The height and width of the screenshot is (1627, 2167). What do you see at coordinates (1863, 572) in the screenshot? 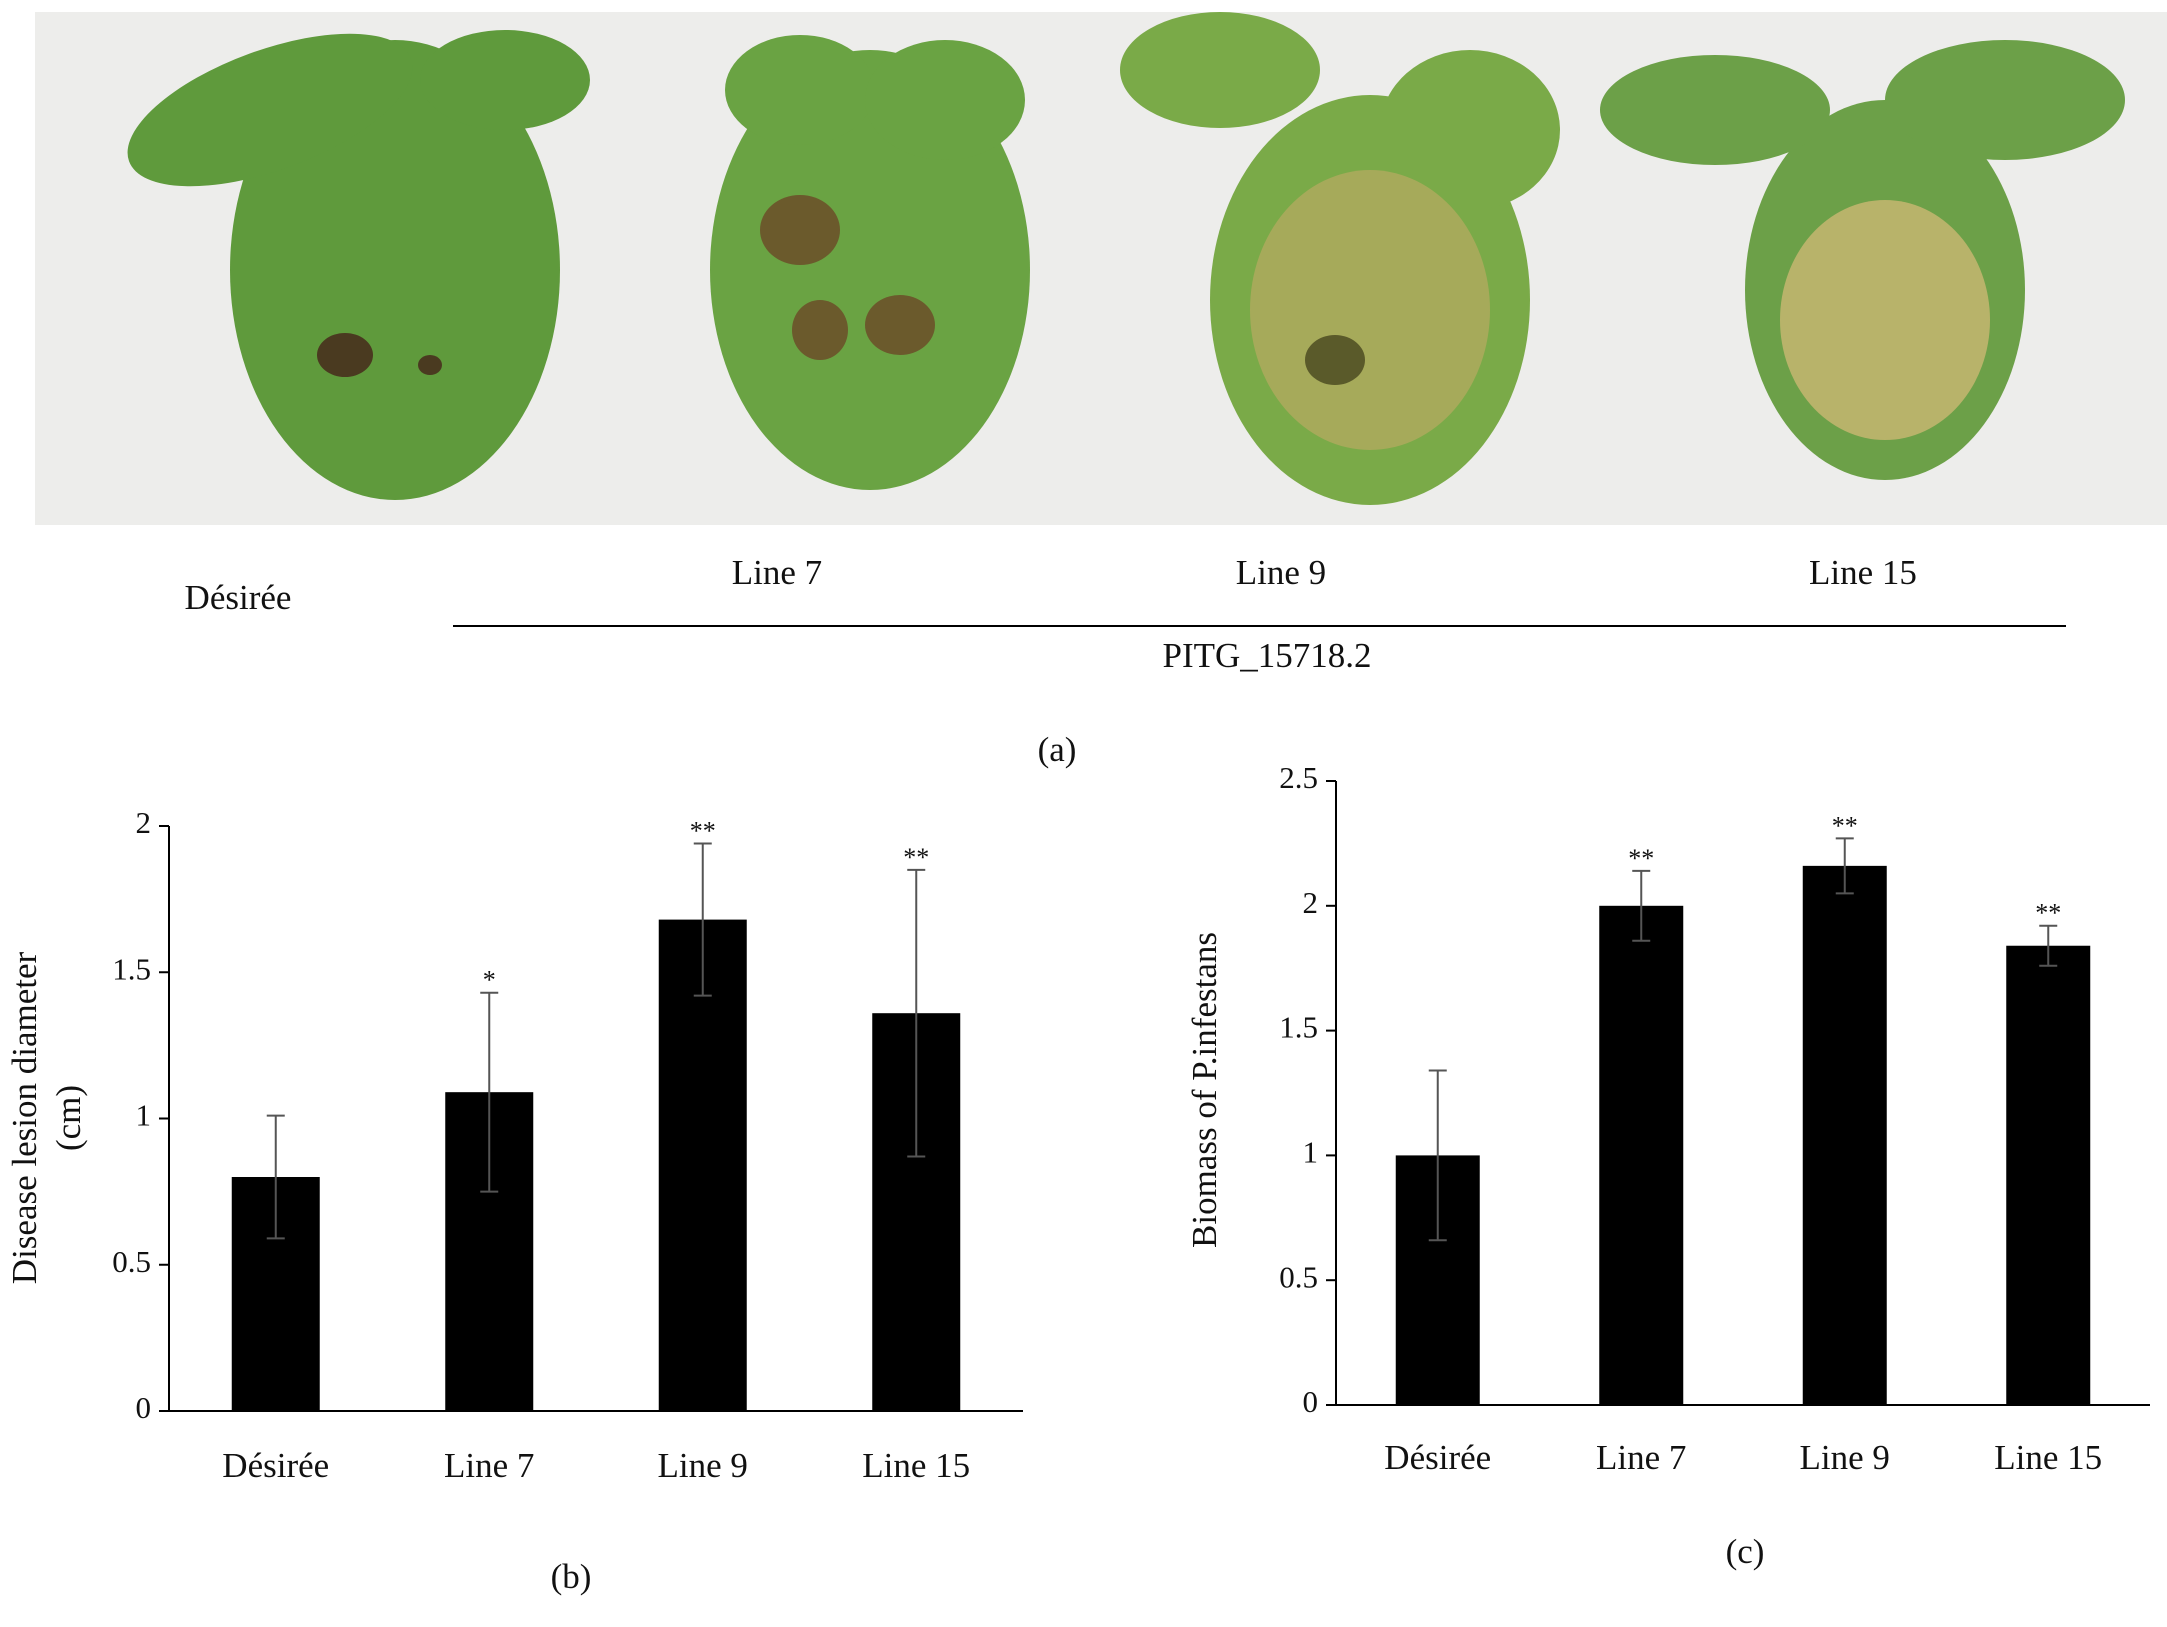
I see `photo-label: Line 15` at bounding box center [1863, 572].